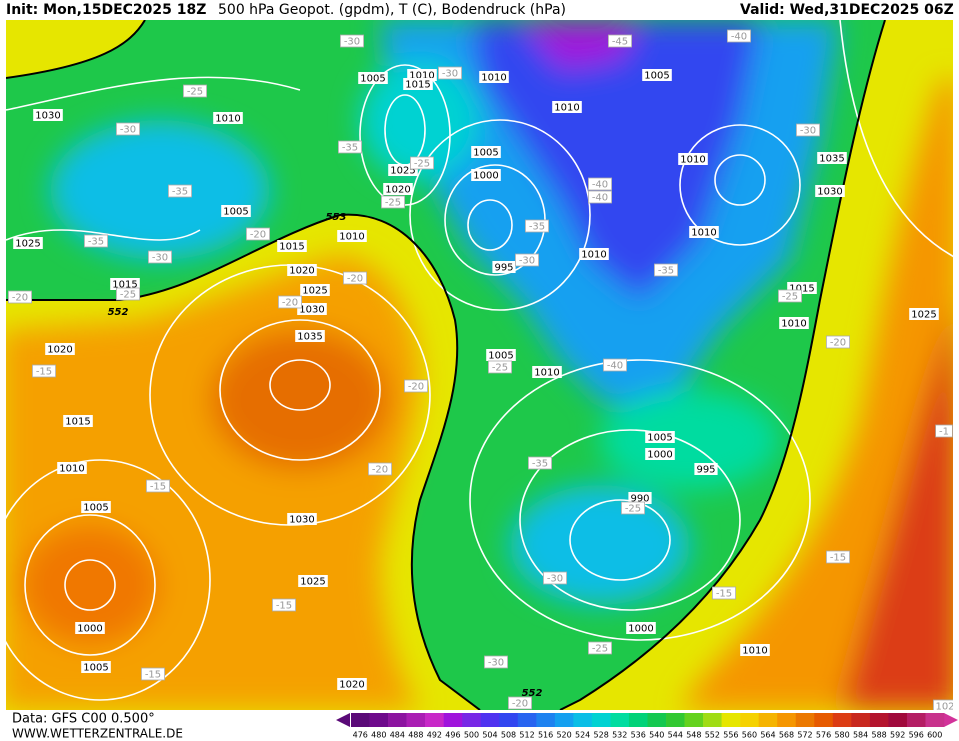 Image resolution: width=959 pixels, height=741 pixels. I want to click on colorbar-label: 528, so click(601, 735).